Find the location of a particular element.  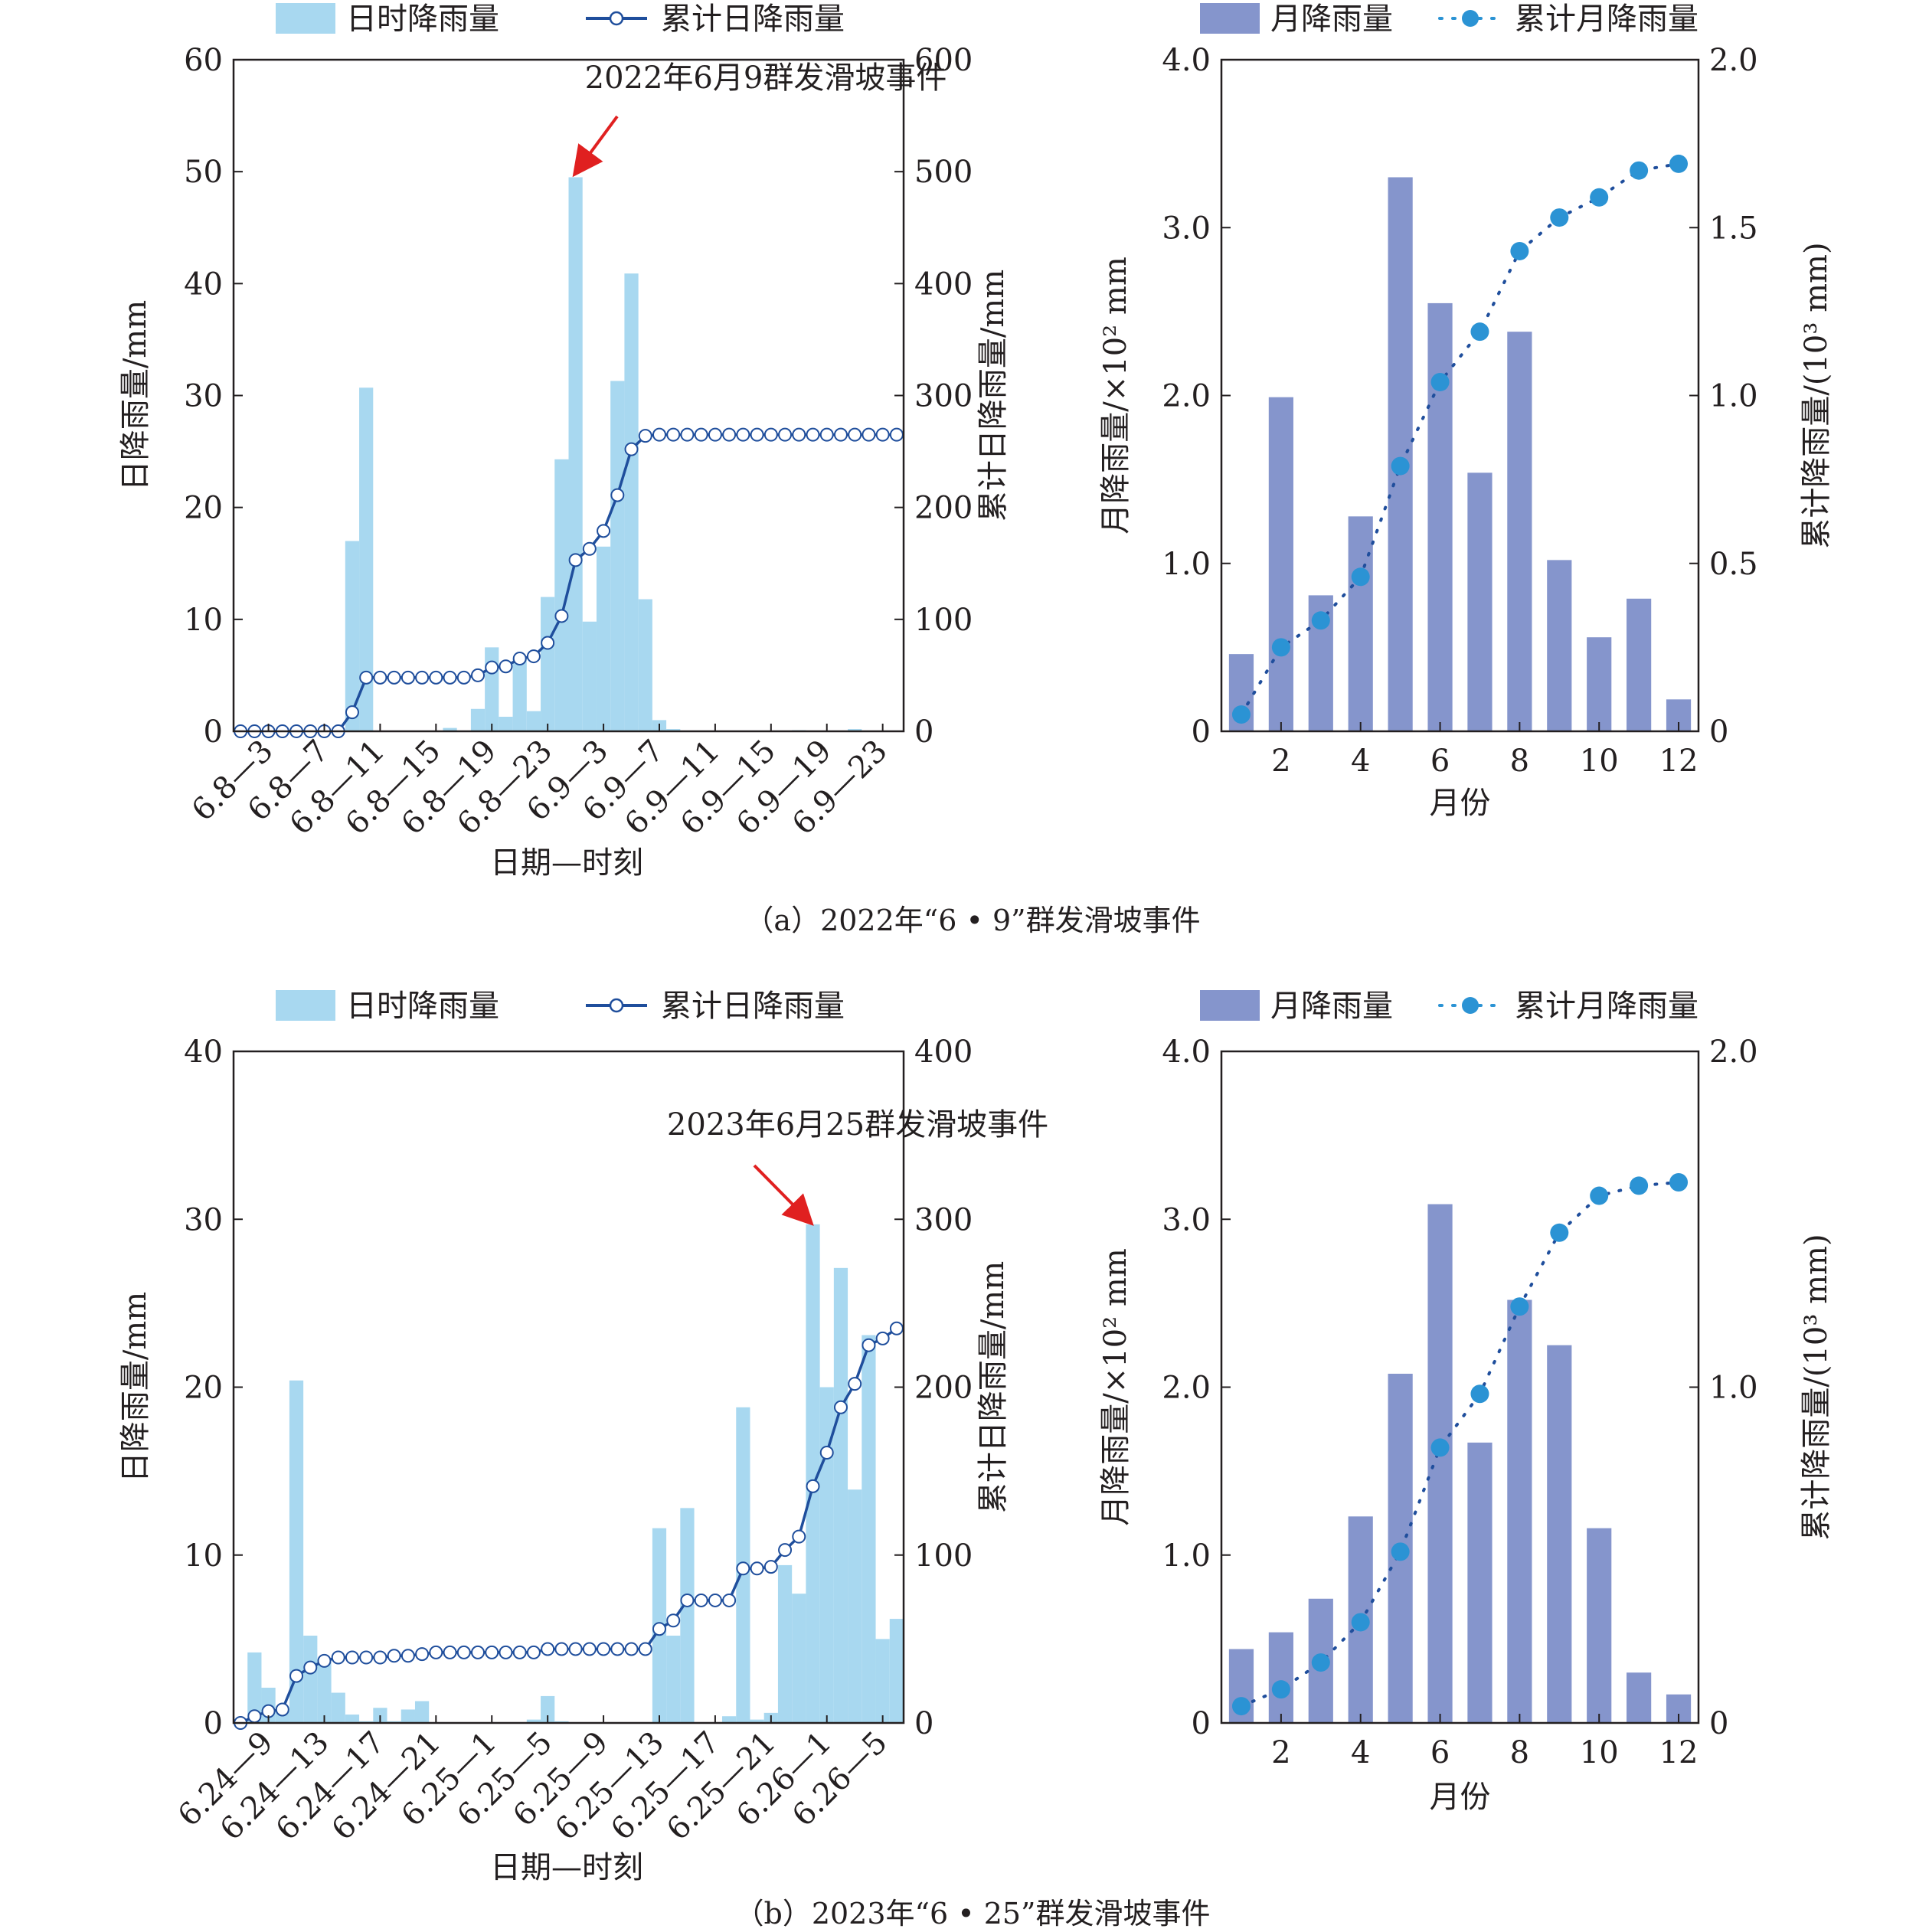

ytick-right-label: 400 is located at coordinates (943, 284).